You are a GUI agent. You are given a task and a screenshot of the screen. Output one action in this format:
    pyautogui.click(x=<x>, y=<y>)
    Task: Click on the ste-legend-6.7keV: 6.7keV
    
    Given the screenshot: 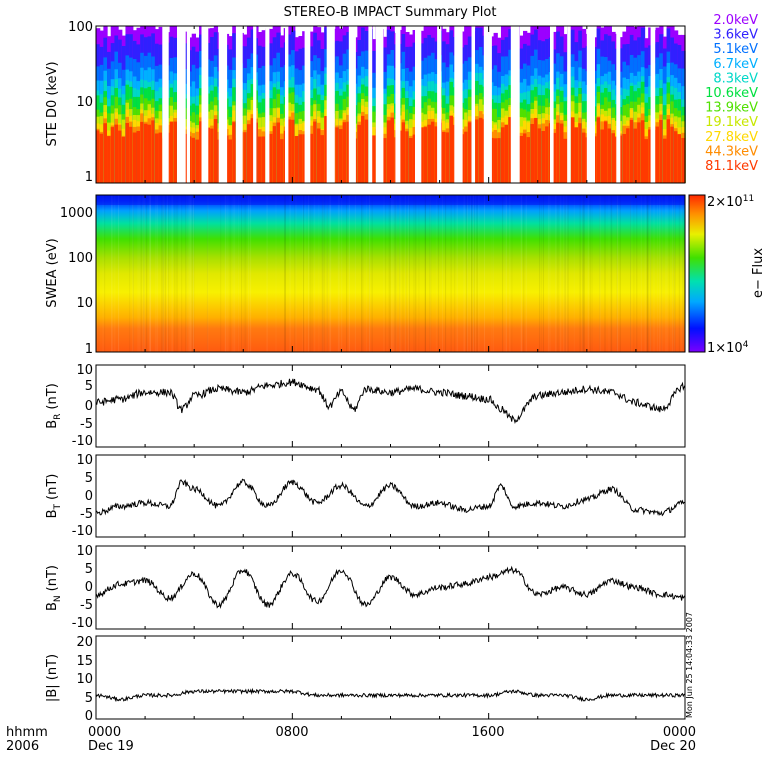 What is the action you would take?
    pyautogui.click(x=735, y=64)
    